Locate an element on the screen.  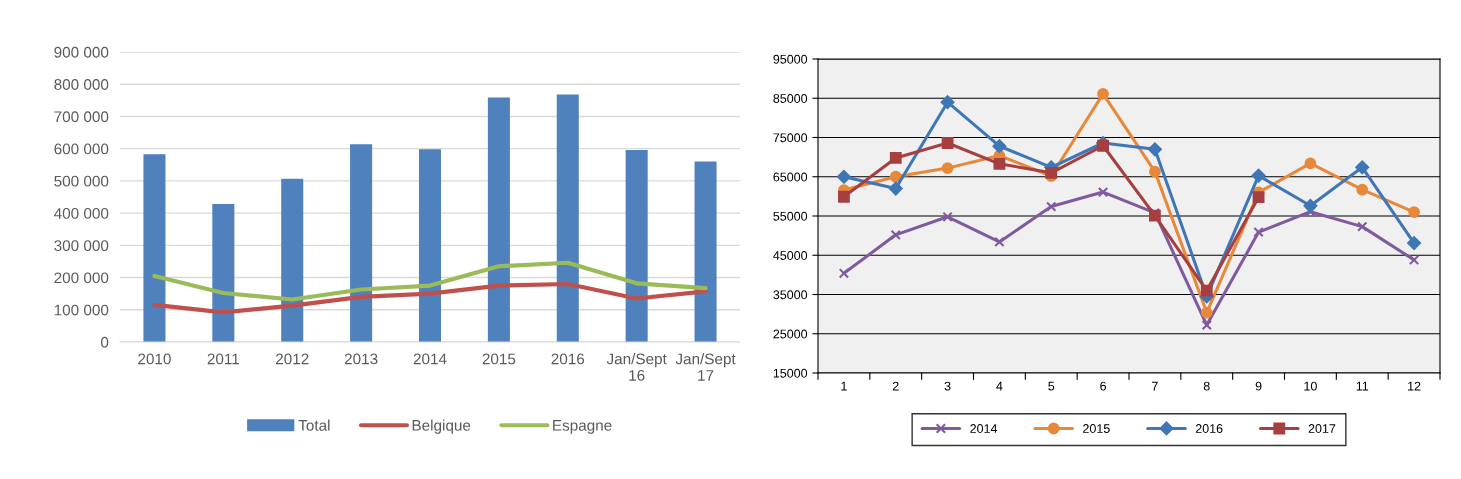
x-tick-label: 6 is located at coordinates (1103, 386).